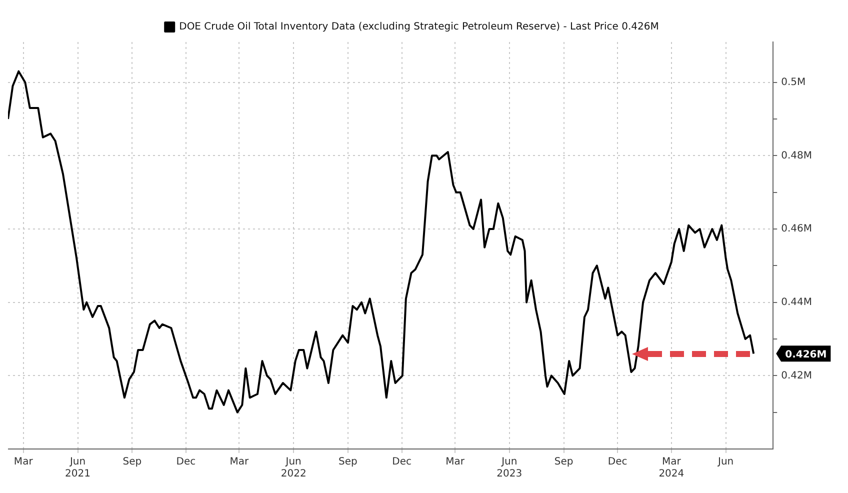  What do you see at coordinates (509, 468) in the screenshot?
I see `x-tick-label: Jun 2023` at bounding box center [509, 468].